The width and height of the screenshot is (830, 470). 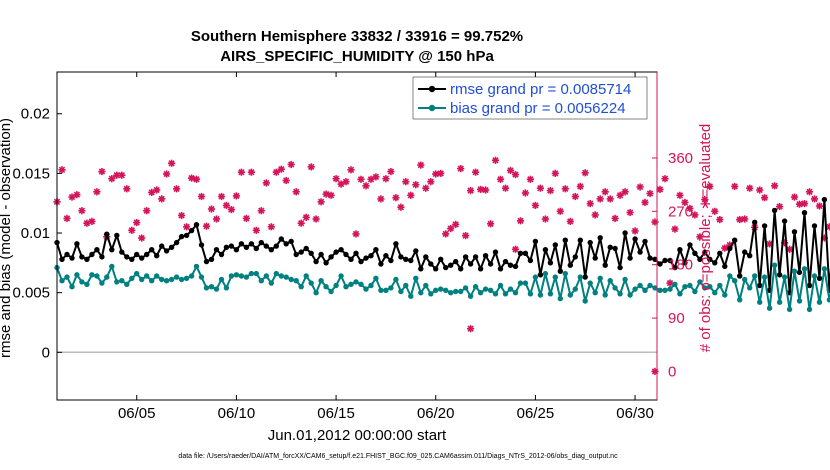 I want to click on y-axis-right: 0 90 180 270 360, so click(x=672, y=236).